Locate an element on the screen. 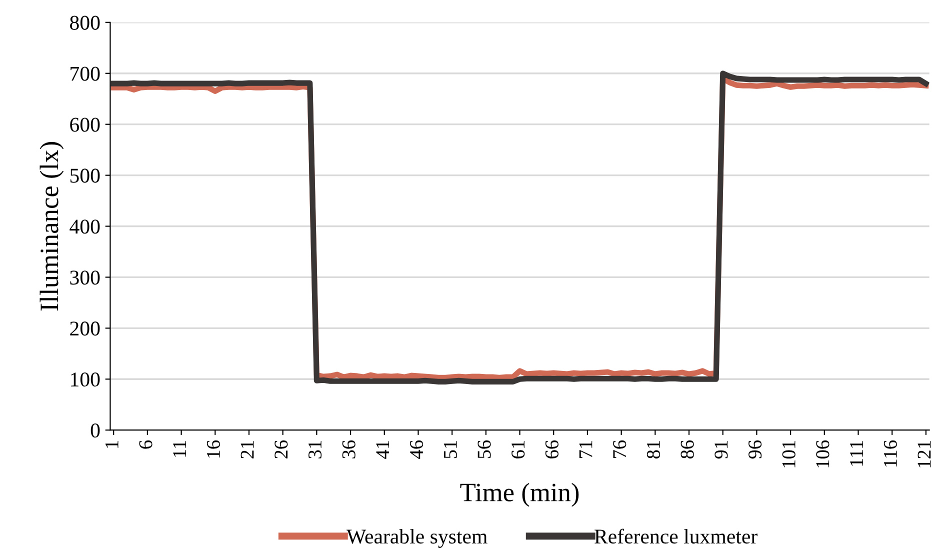 This screenshot has width=934, height=560. x-tick-label: 36 is located at coordinates (349, 449).